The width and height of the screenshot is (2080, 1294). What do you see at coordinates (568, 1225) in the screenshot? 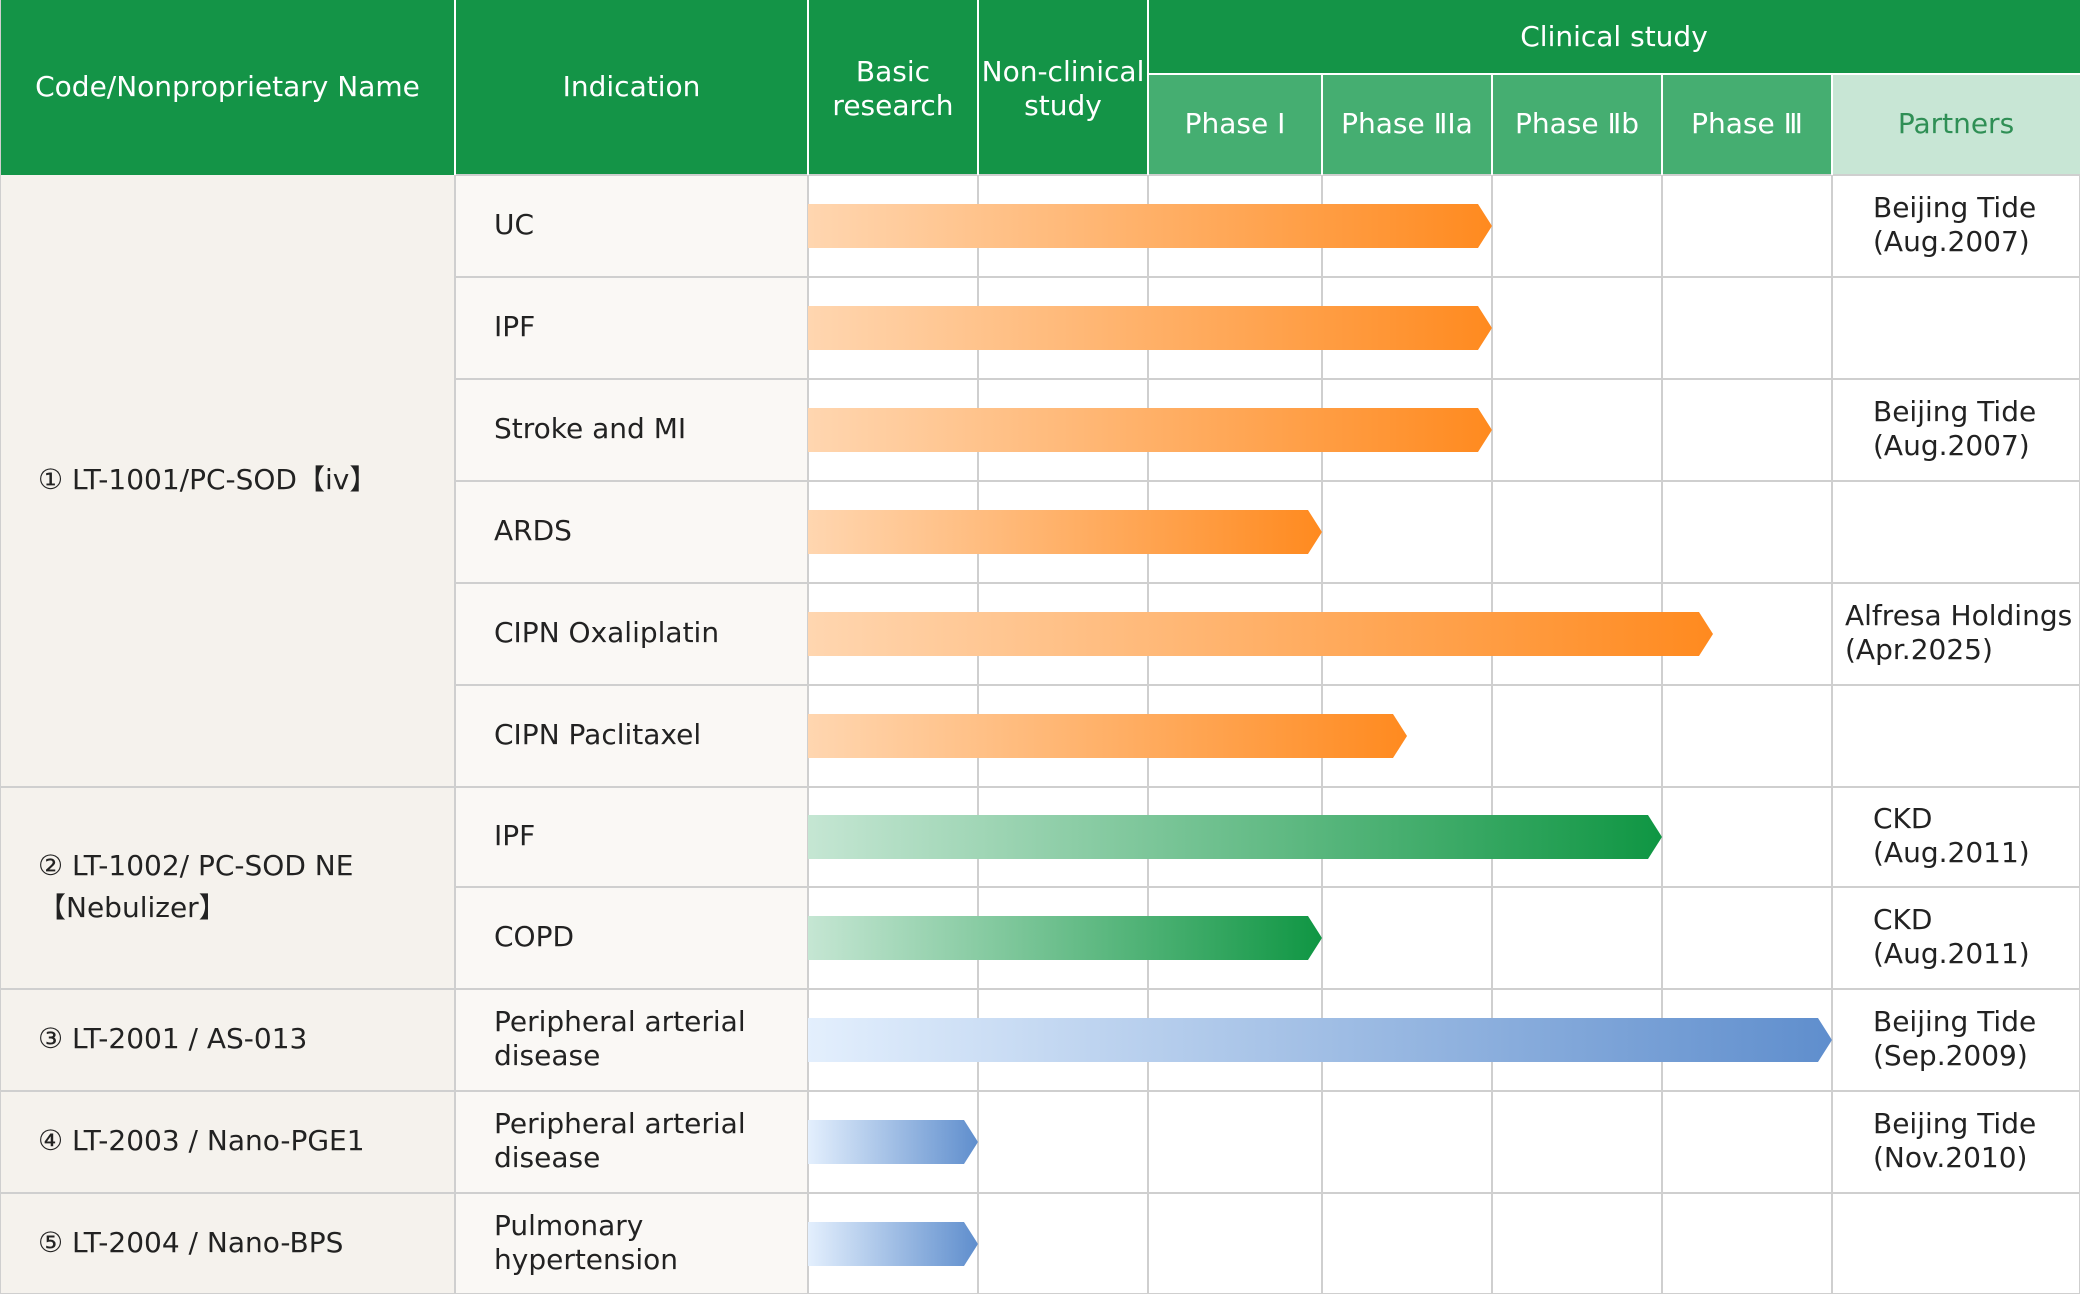
I see `indication-label-line: Pulmonary` at bounding box center [568, 1225].